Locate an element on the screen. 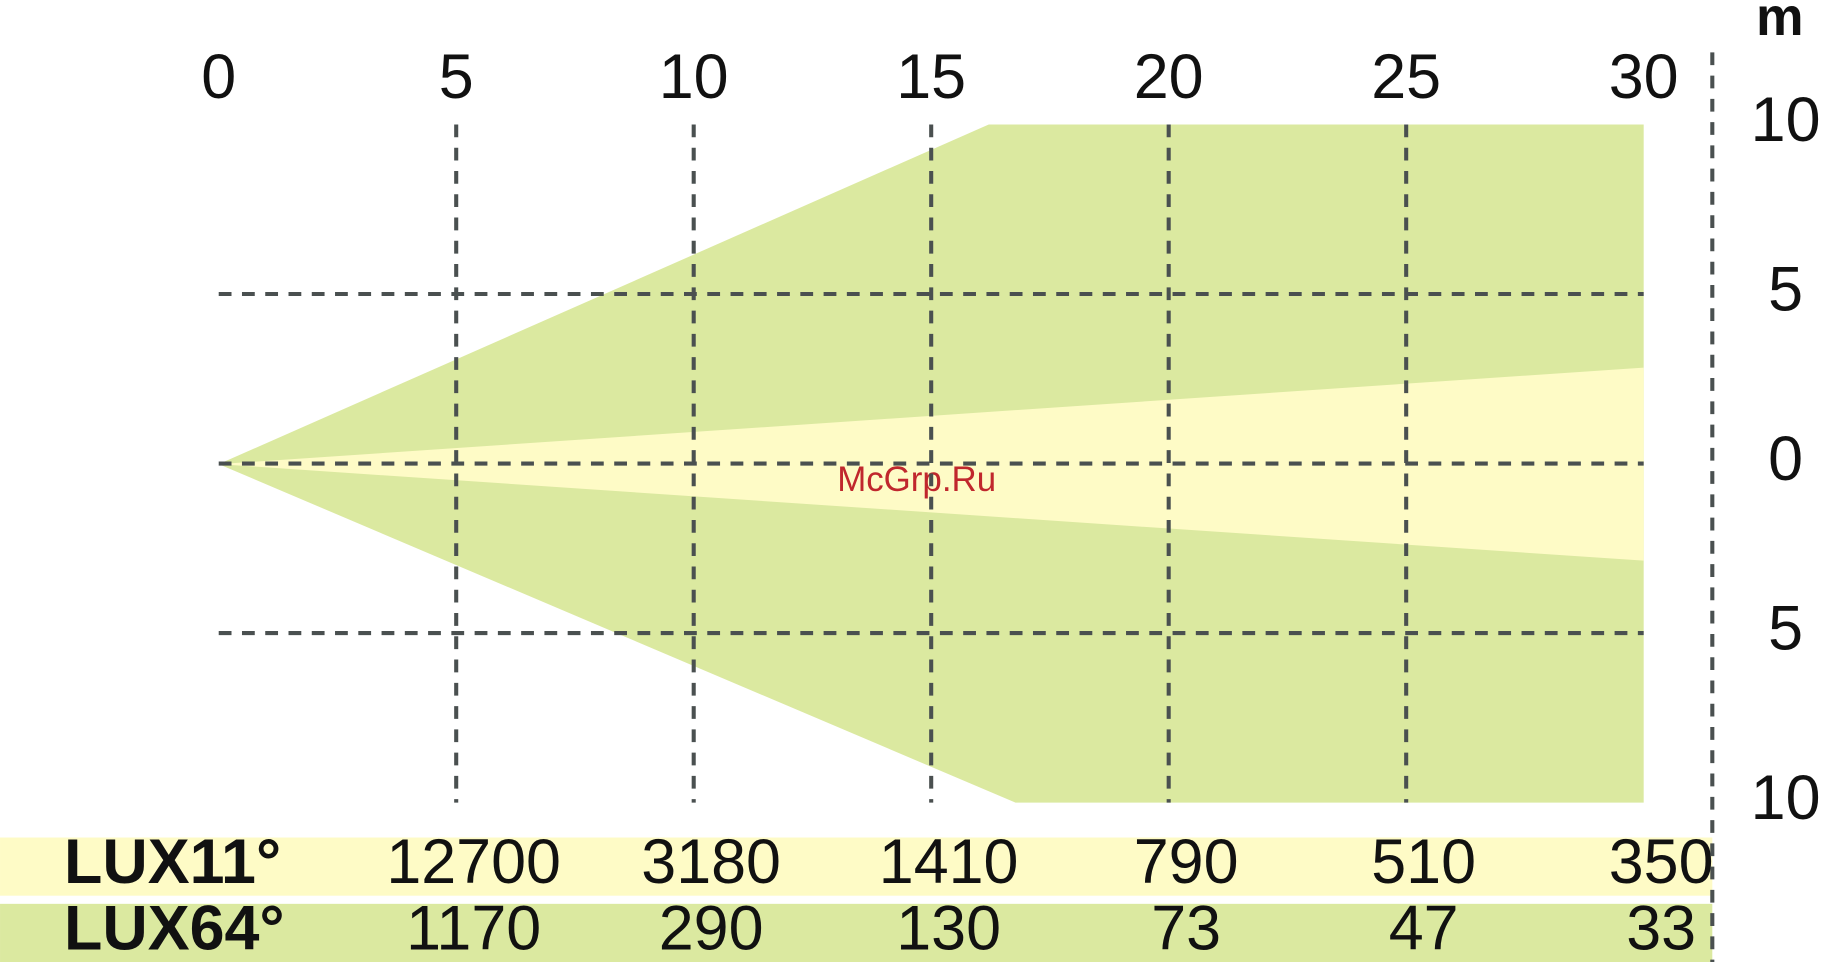  watermark: McGrp.Ru is located at coordinates (916, 479).